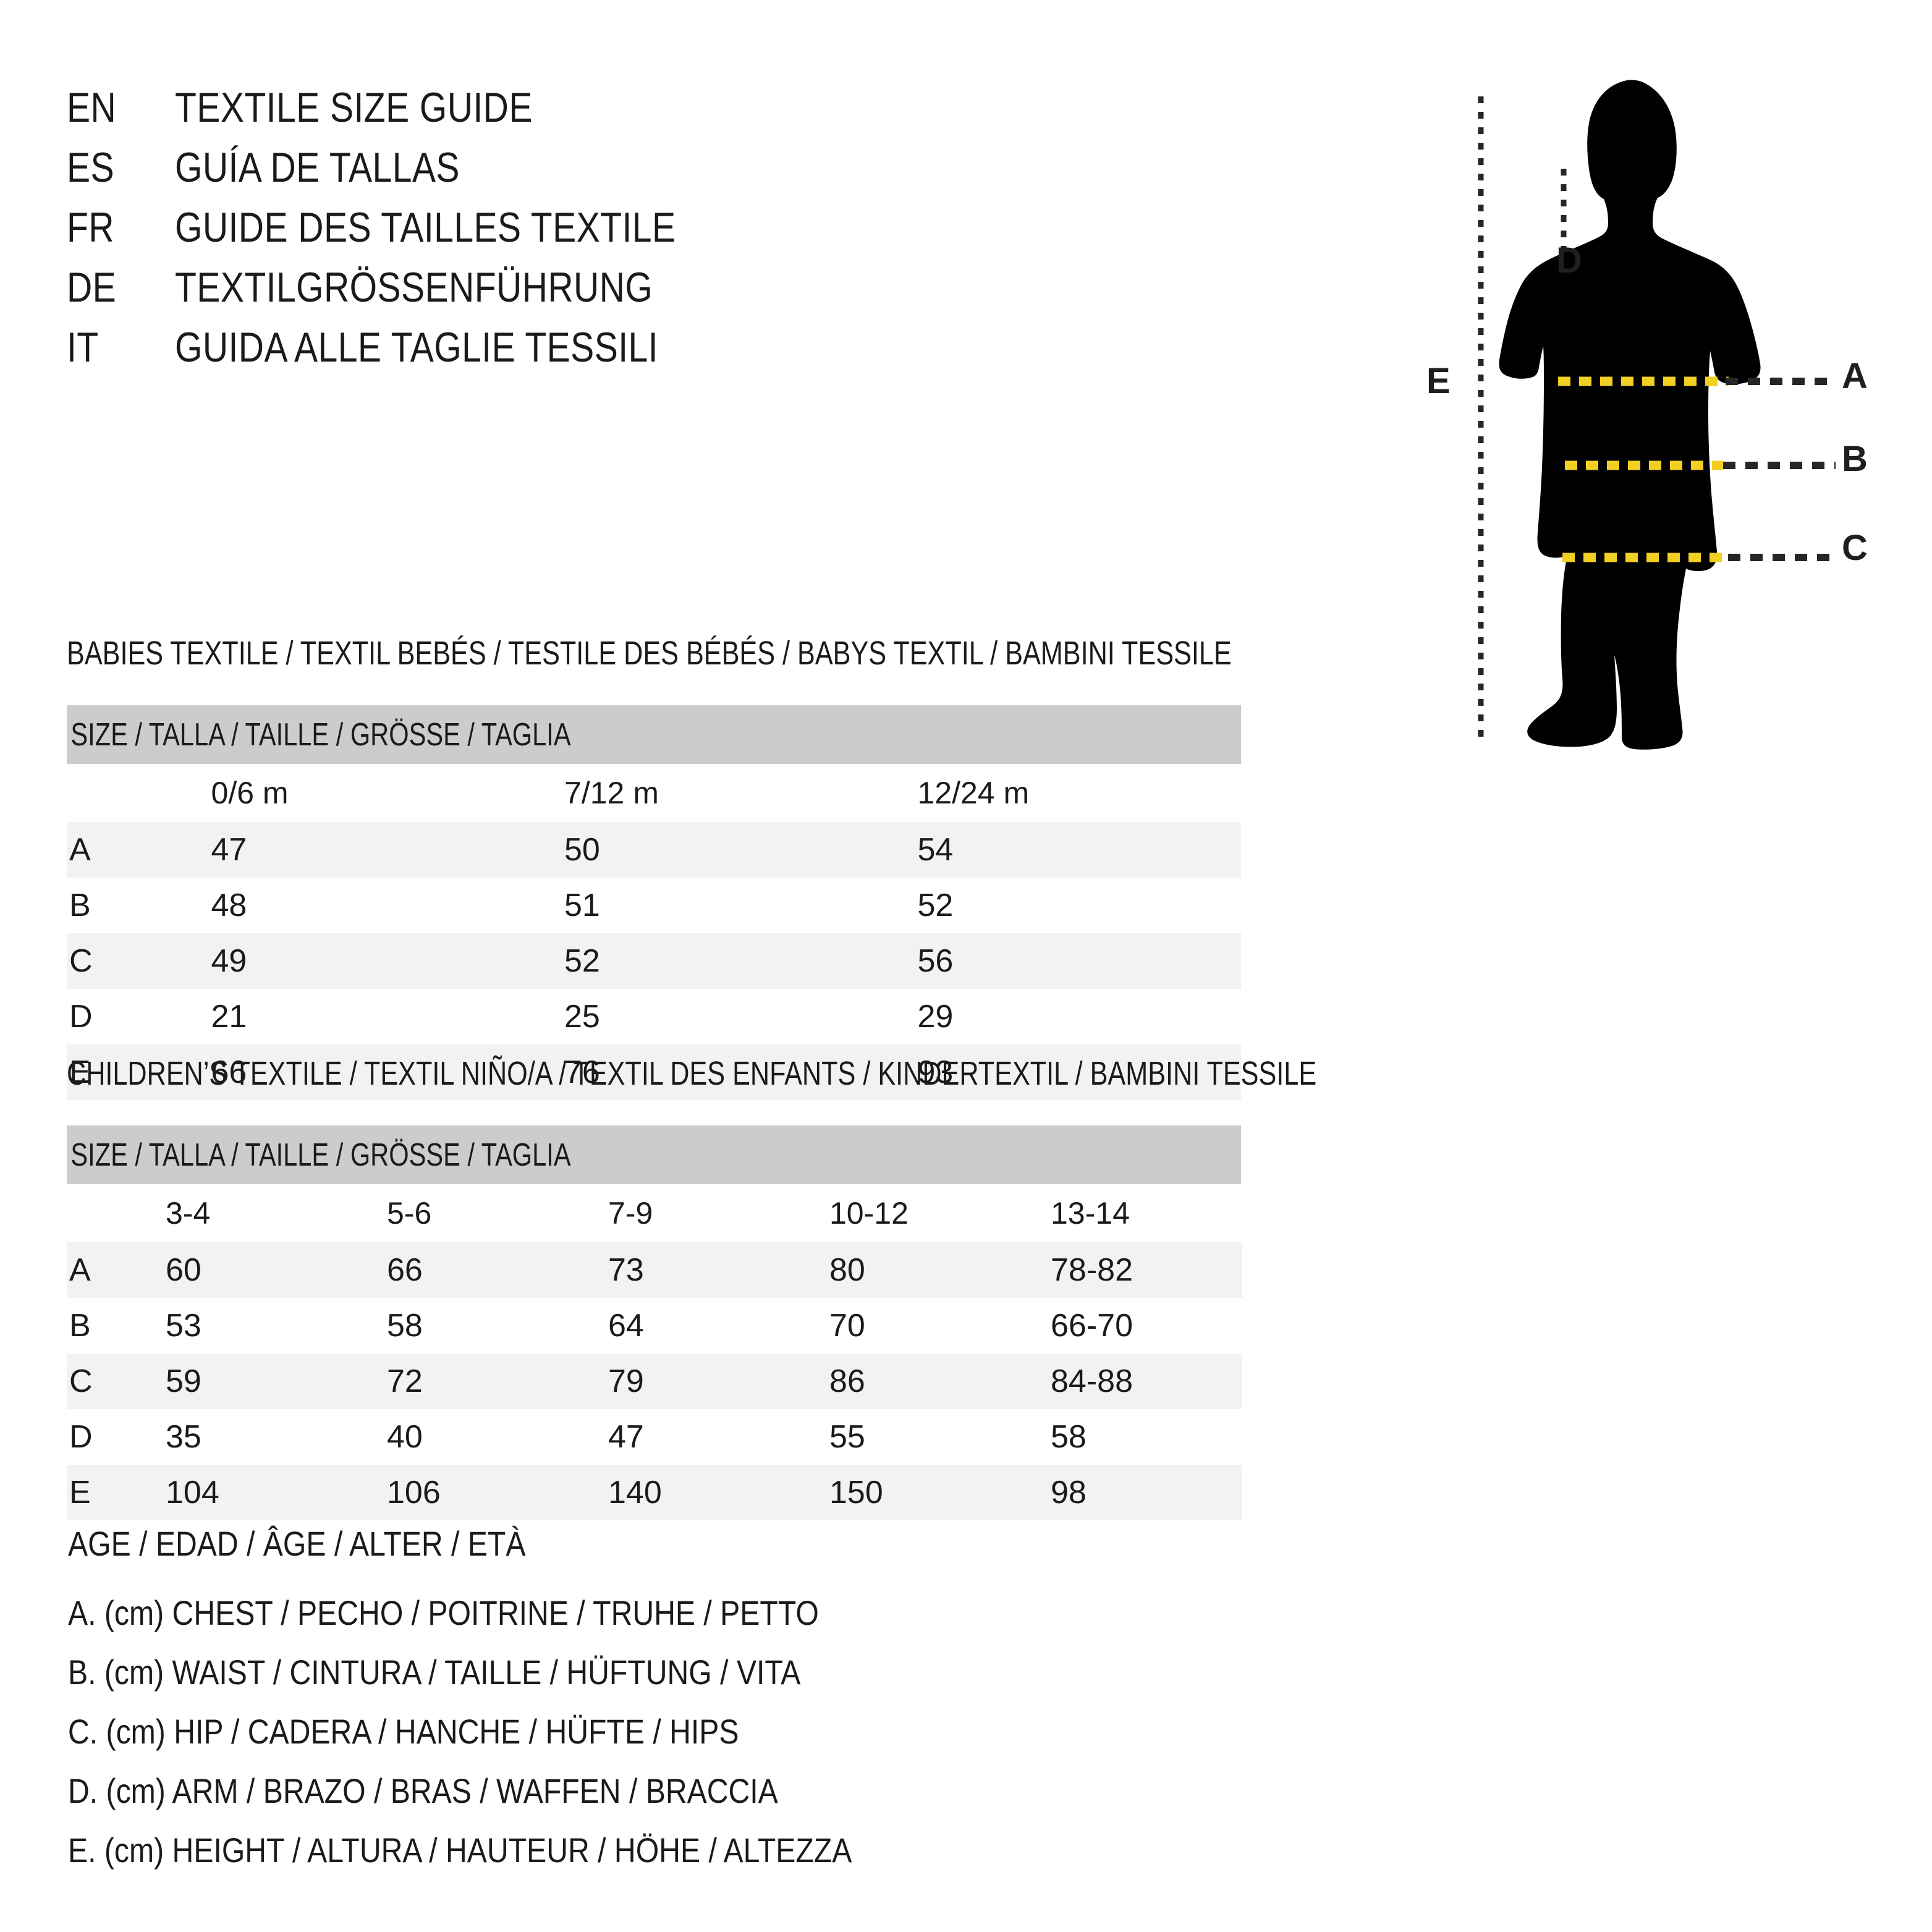 This screenshot has width=1932, height=1932. Describe the element at coordinates (229, 905) in the screenshot. I see `babies-cell-b-0: 48` at that location.